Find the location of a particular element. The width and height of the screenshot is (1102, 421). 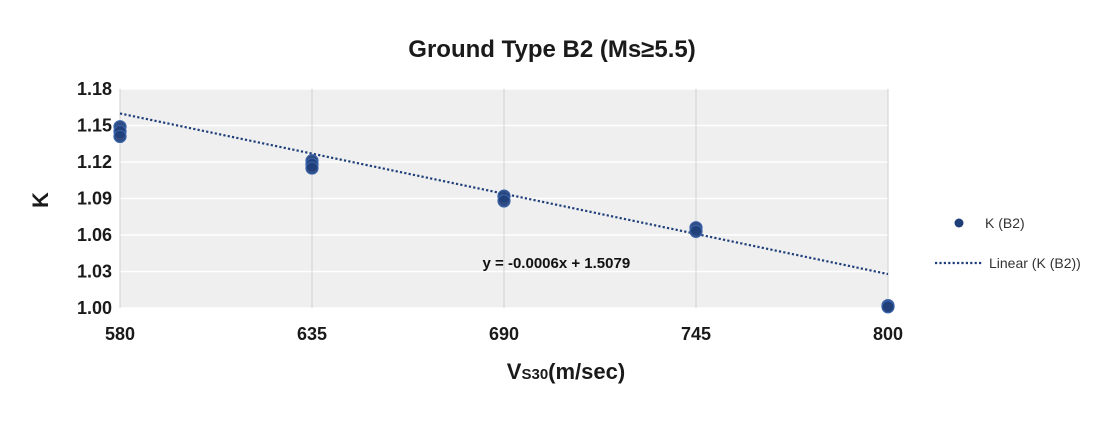

x-tick-label: 745 is located at coordinates (696, 334).